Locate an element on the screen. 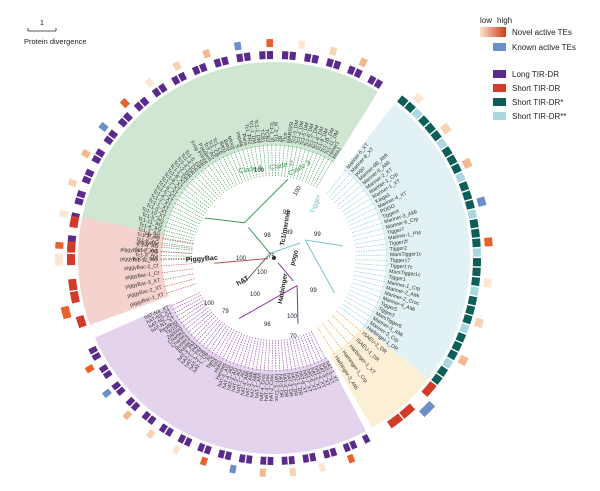 This screenshot has height=491, width=600. leaf-label: Tigger17 is located at coordinates (400, 261).